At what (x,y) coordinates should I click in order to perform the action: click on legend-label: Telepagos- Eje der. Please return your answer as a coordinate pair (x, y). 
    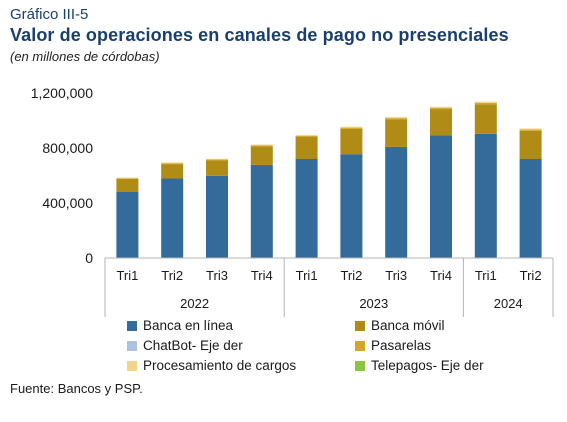
    Looking at the image, I should click on (427, 365).